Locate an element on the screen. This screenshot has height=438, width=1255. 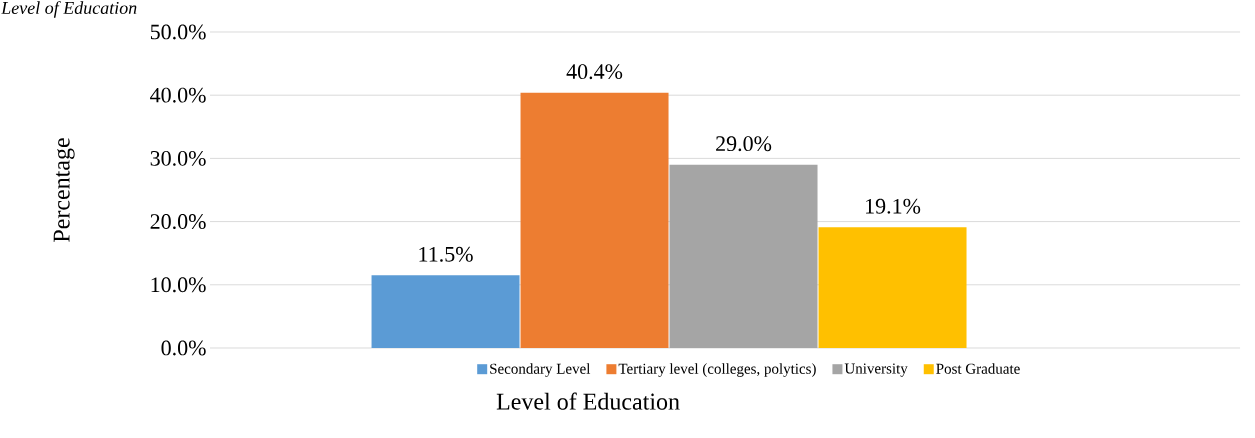
y-tick-label: 10.0% is located at coordinates (178, 285).